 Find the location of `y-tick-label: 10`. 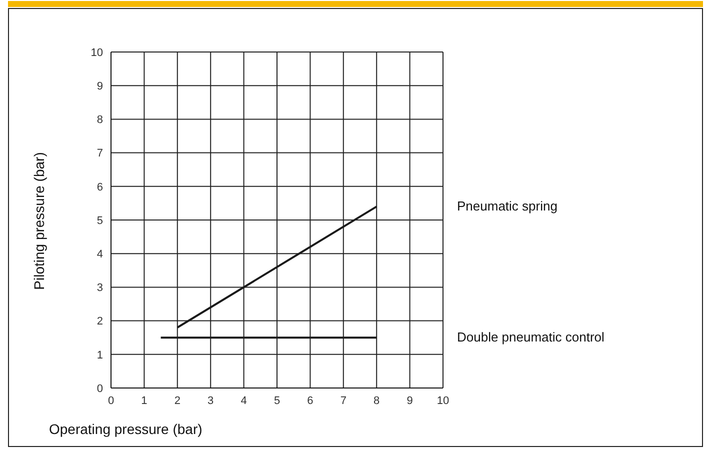

y-tick-label: 10 is located at coordinates (96, 52).